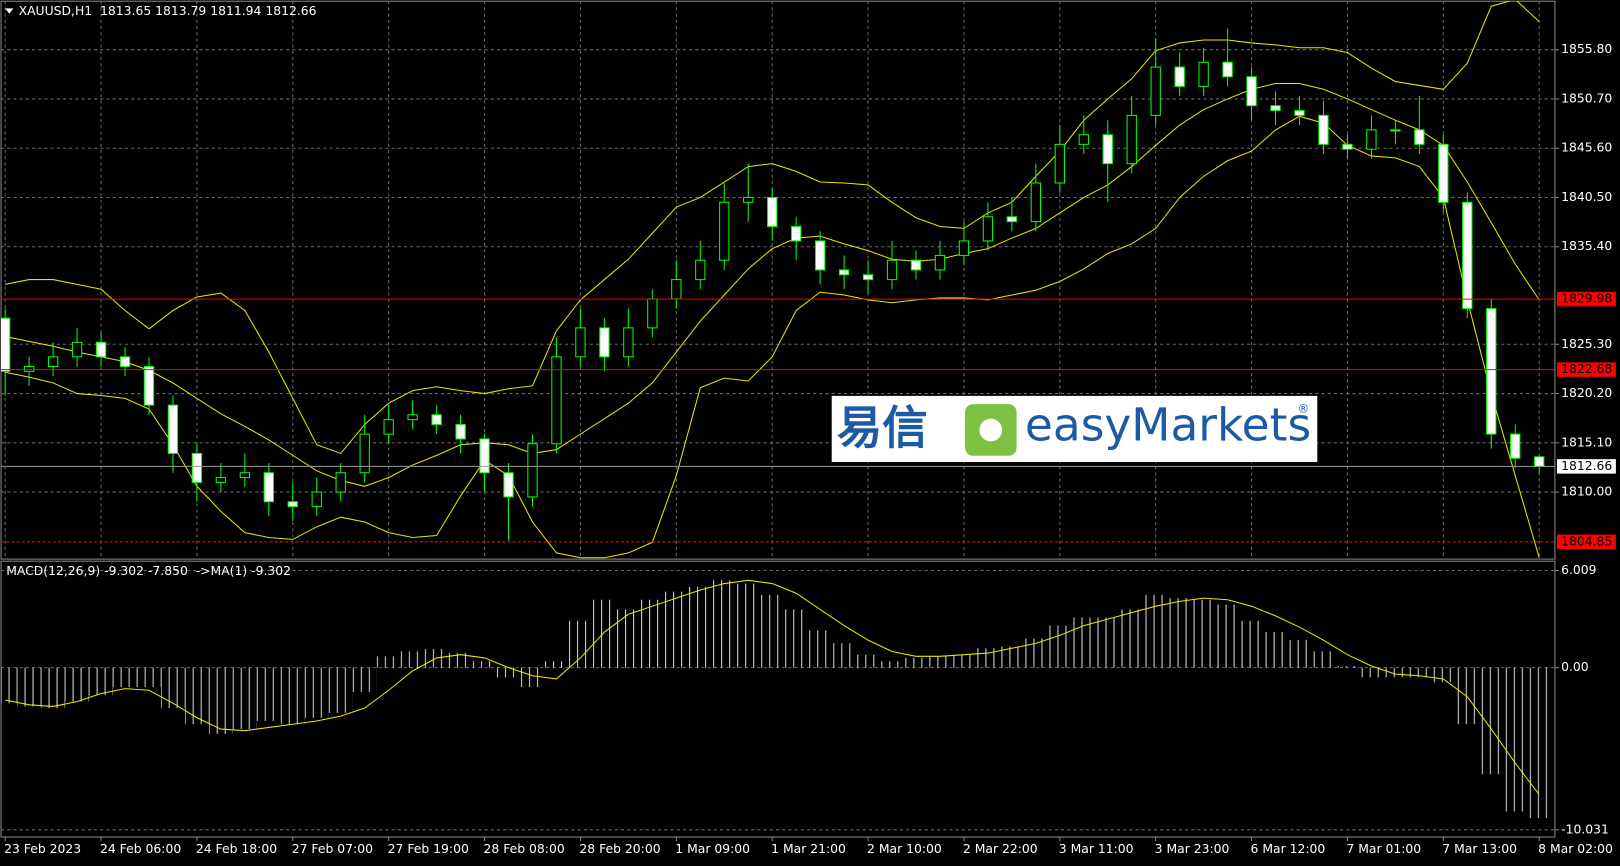 The height and width of the screenshot is (866, 1620). I want to click on y-tick-label: 1820.20, so click(1586, 392).